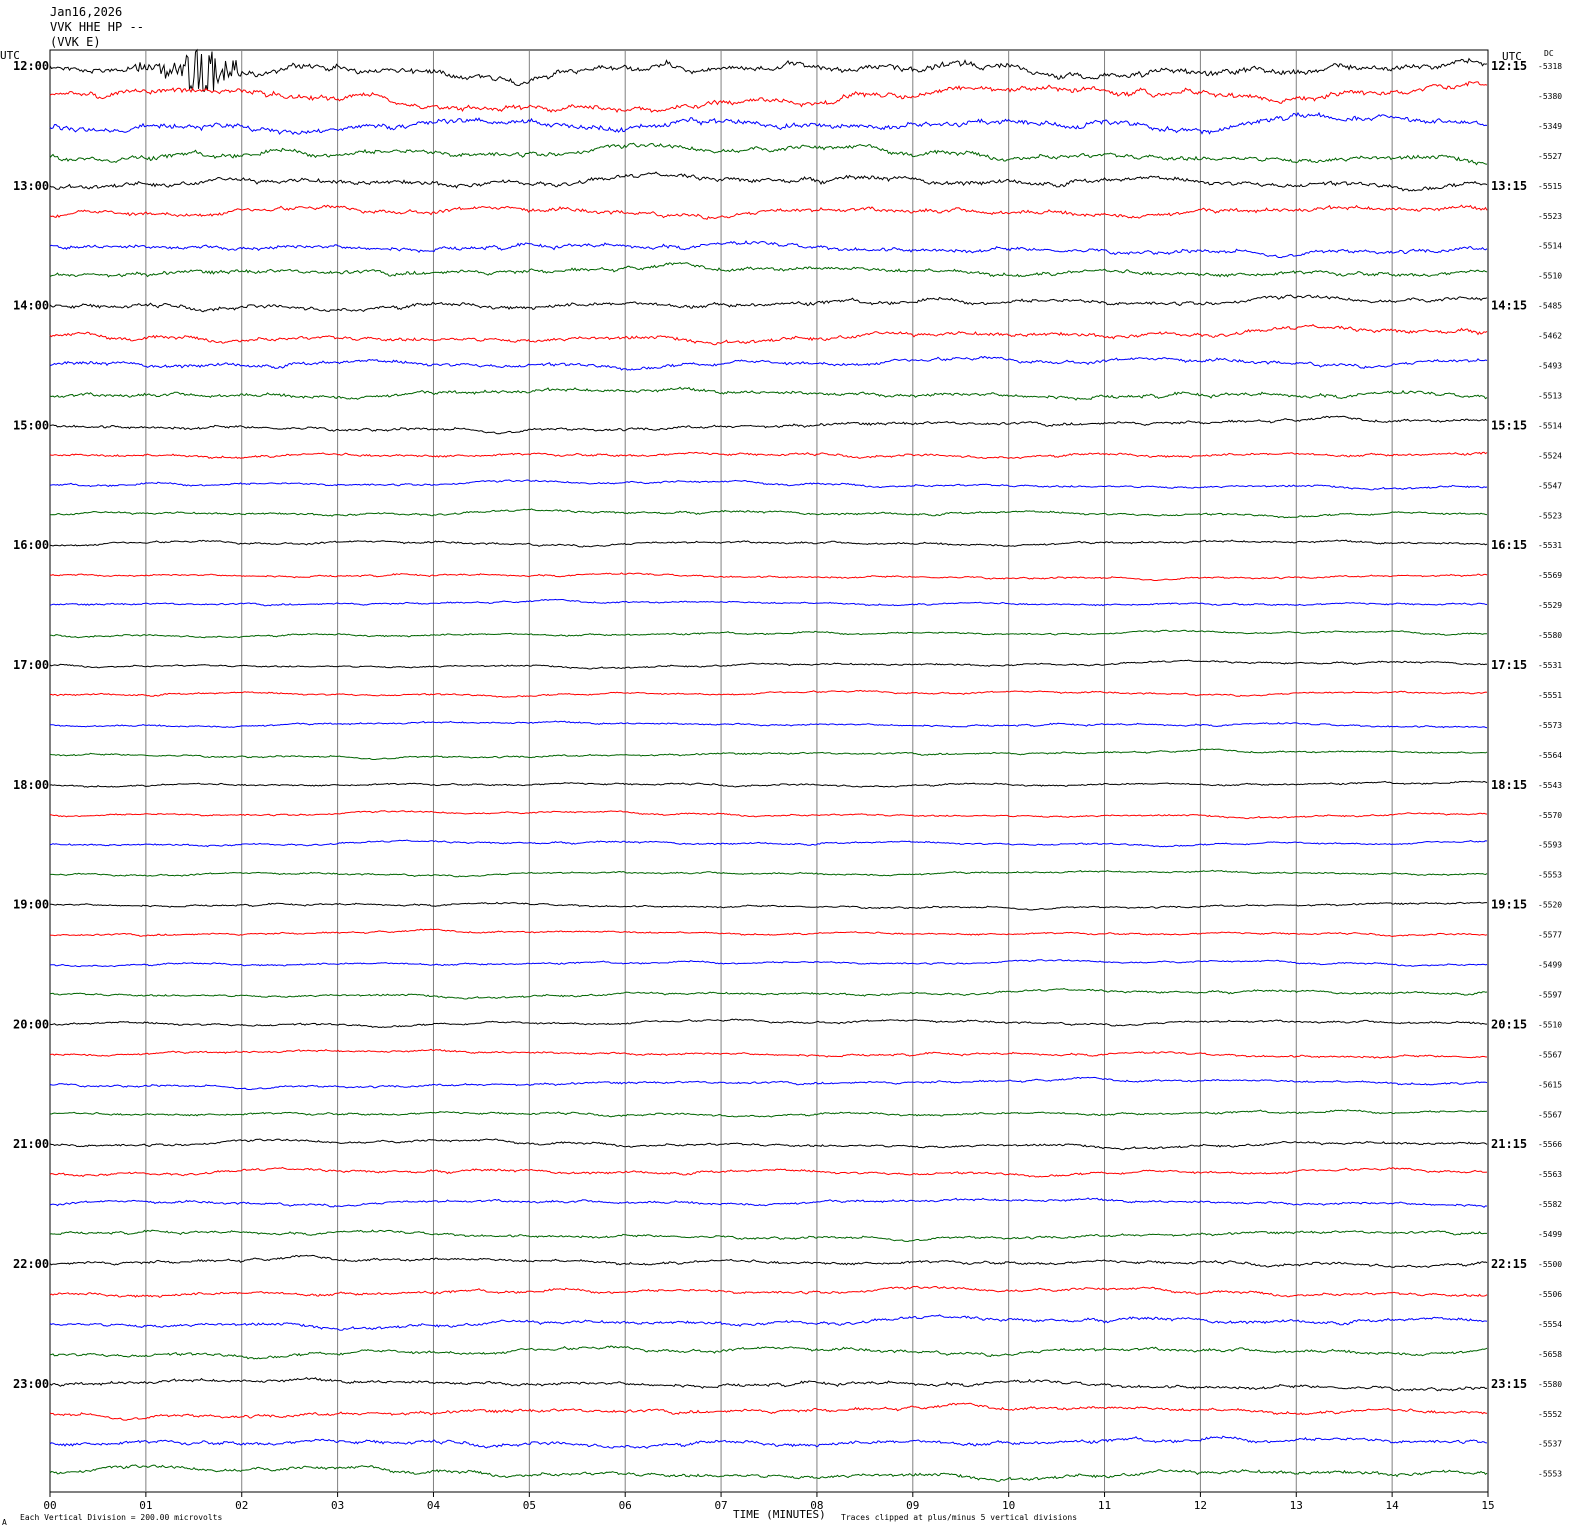  I want to click on left-time-label: 17:00, so click(31, 665).